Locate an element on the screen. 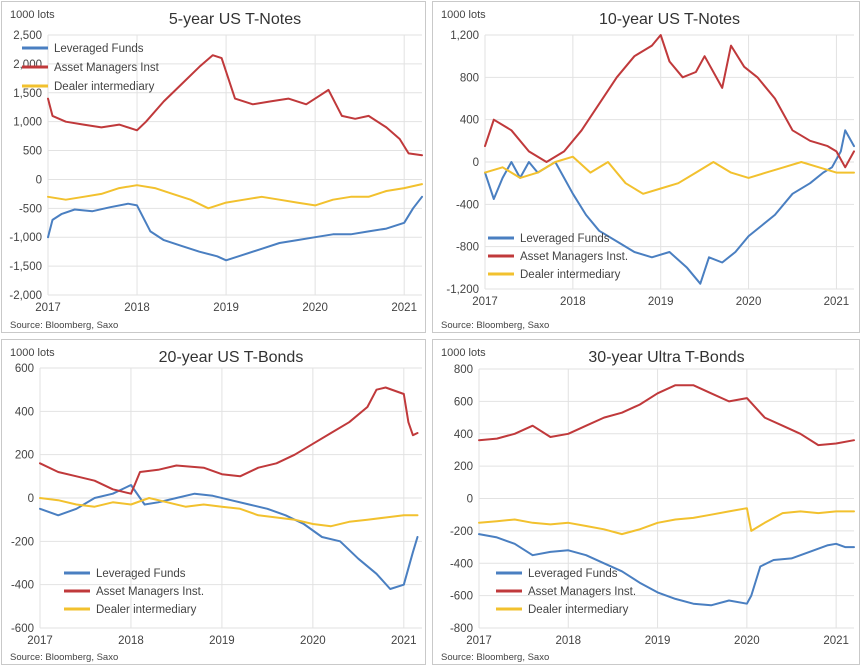 This screenshot has width=863, height=666. chart-1-legend-label: Dealer intermediary is located at coordinates (104, 87).